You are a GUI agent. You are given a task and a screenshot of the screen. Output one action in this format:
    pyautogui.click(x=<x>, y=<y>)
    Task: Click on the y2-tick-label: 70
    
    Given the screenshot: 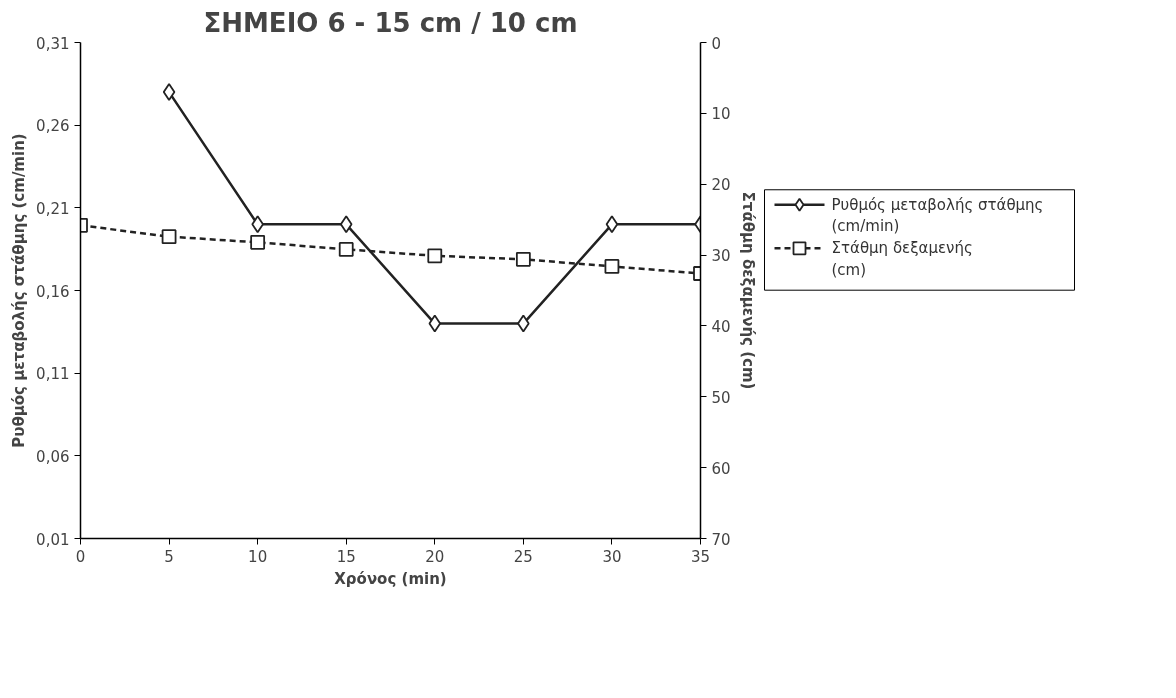 What is the action you would take?
    pyautogui.click(x=721, y=539)
    